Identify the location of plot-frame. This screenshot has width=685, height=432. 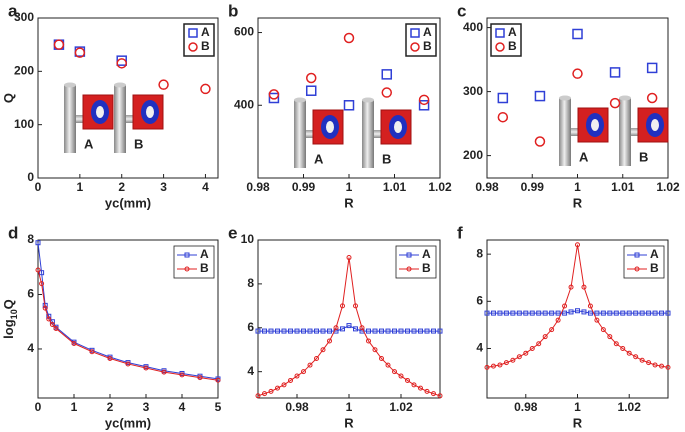
(128, 319).